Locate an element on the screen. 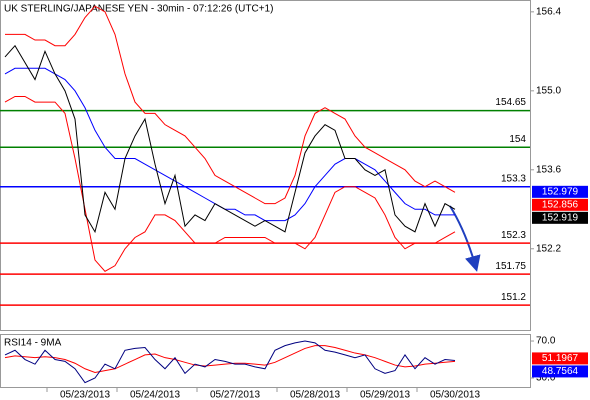  level-label: 154 is located at coordinates (517, 139).